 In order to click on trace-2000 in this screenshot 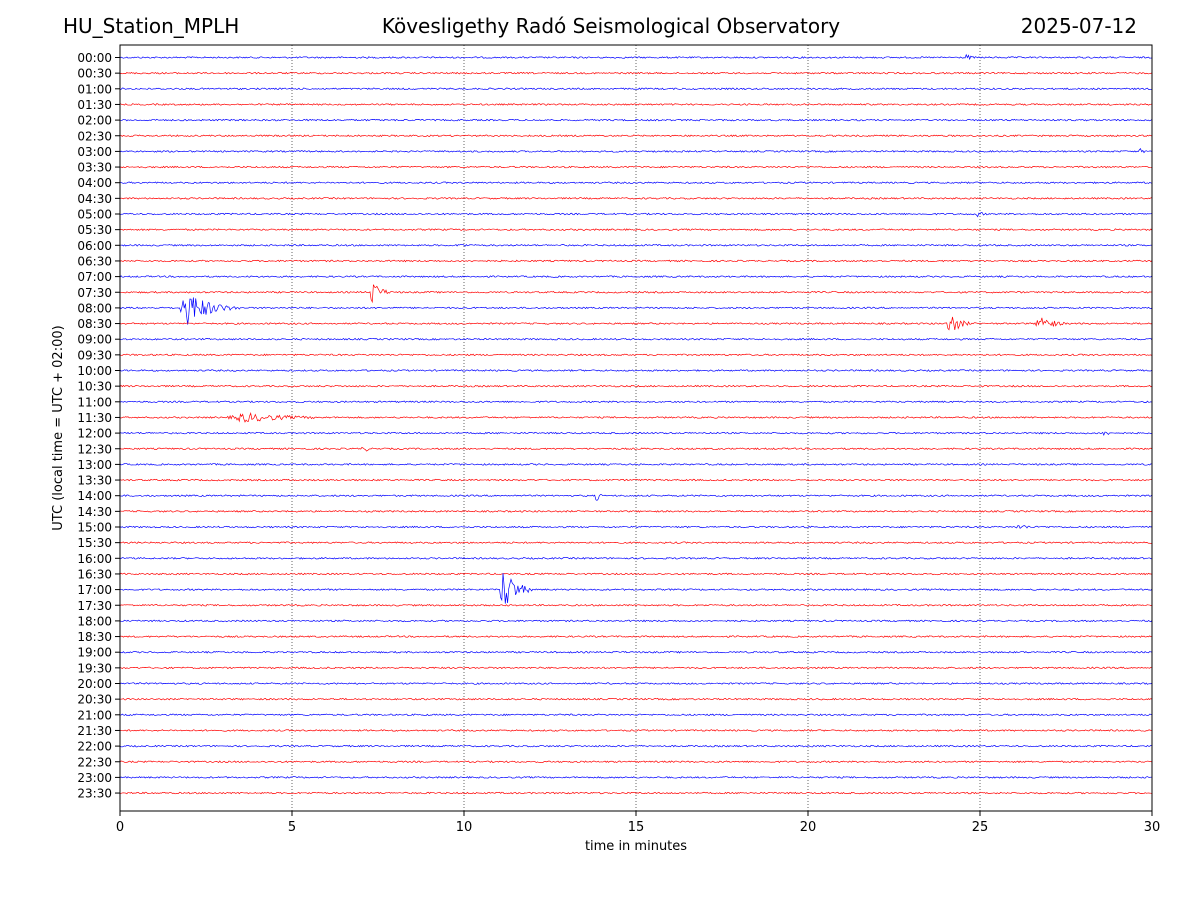, I will do `click(636, 683)`.